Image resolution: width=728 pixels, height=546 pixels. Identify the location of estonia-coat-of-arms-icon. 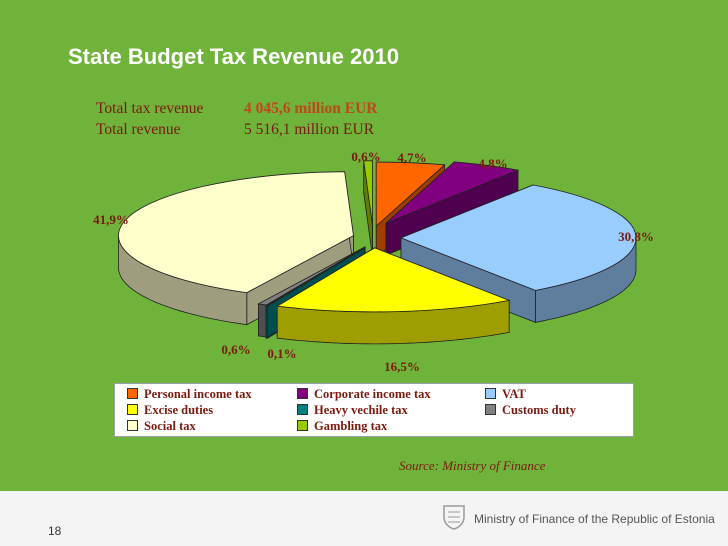
(454, 517).